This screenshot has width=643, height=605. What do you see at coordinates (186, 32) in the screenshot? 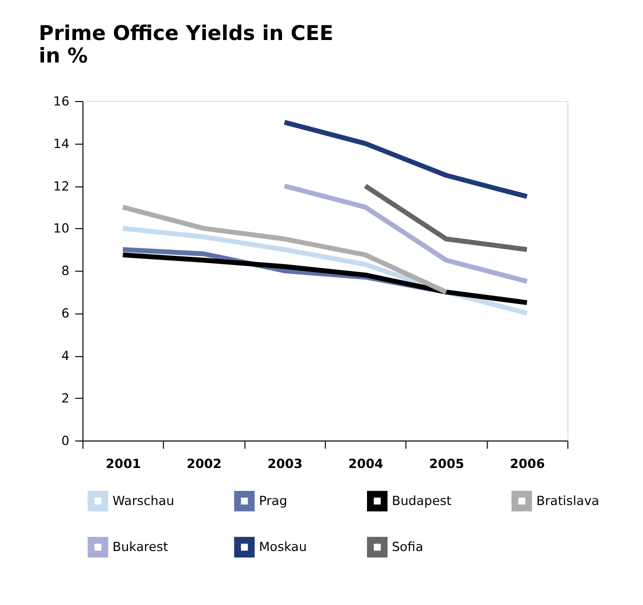
I see `text: Prime Office Yields in CEE` at bounding box center [186, 32].